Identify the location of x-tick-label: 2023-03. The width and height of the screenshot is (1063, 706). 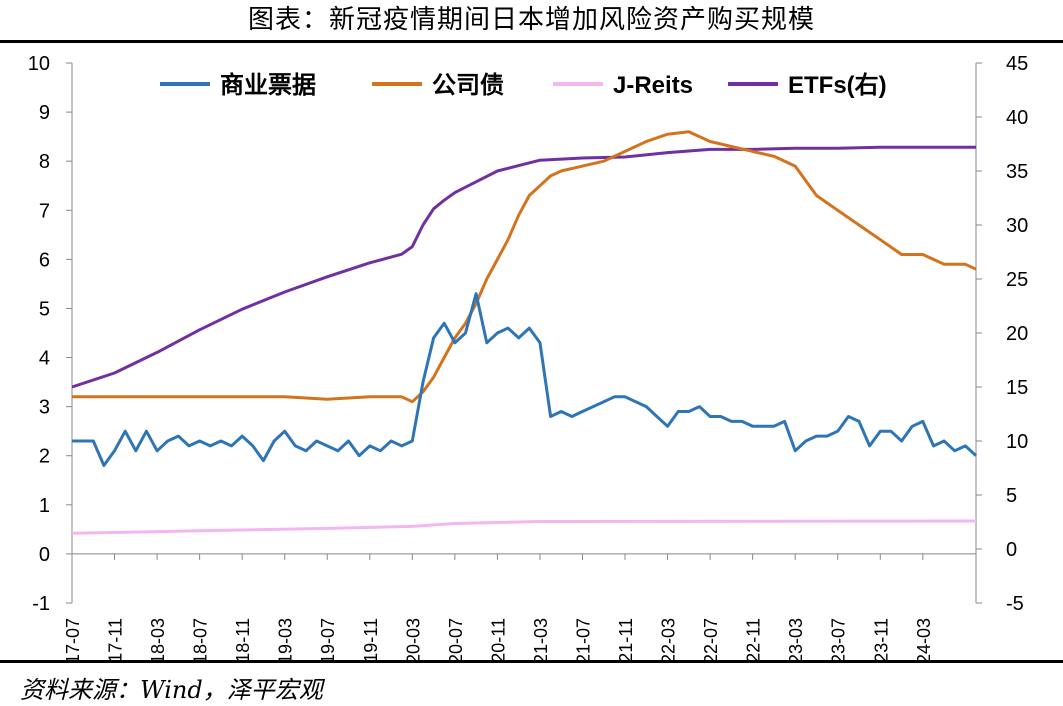
(796, 639).